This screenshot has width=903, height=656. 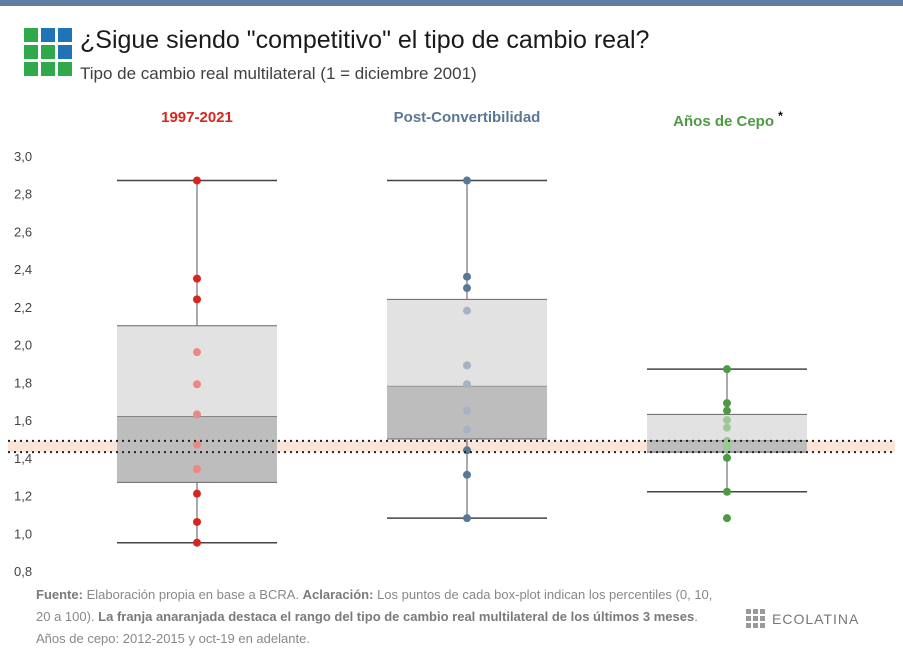 I want to click on panel-title-post-convertibilidad: Post-Convertibilidad, so click(x=467, y=117).